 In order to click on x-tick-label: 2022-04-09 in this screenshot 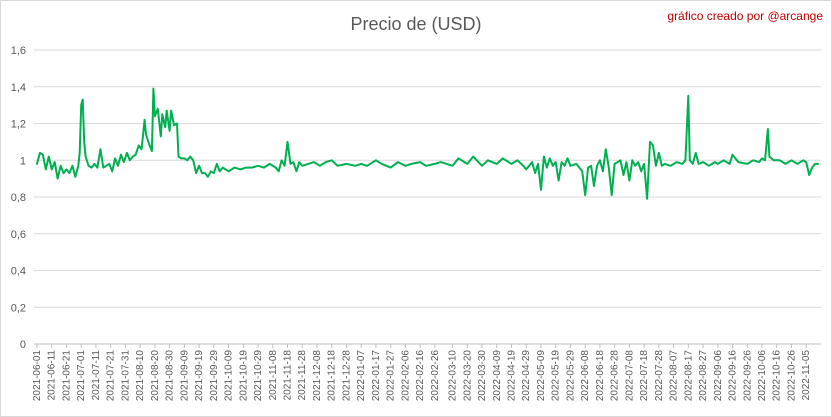, I will do `click(497, 376)`.